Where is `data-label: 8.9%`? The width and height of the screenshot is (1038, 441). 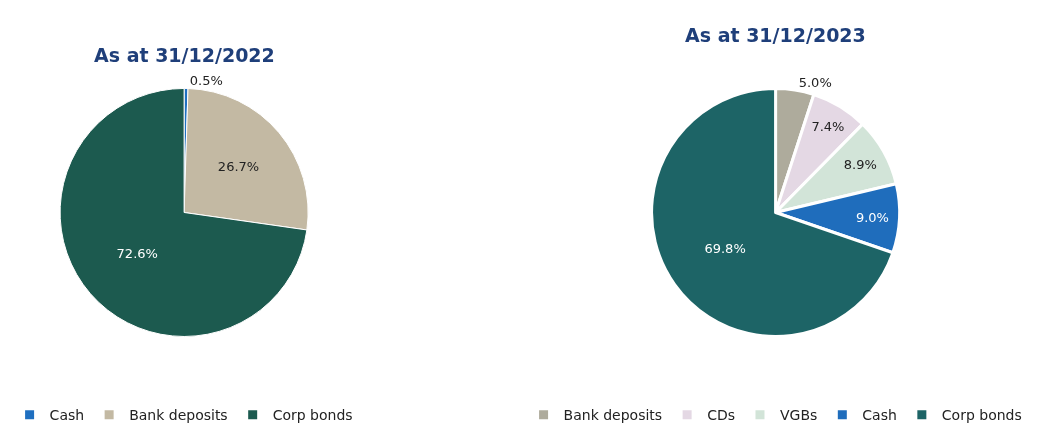
data-label: 8.9% is located at coordinates (860, 165).